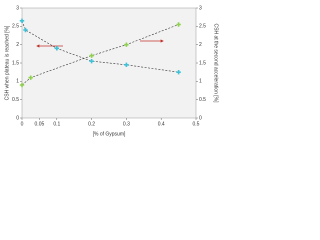 The height and width of the screenshot is (240, 320). I want to click on trend-line, so click(100, 55).